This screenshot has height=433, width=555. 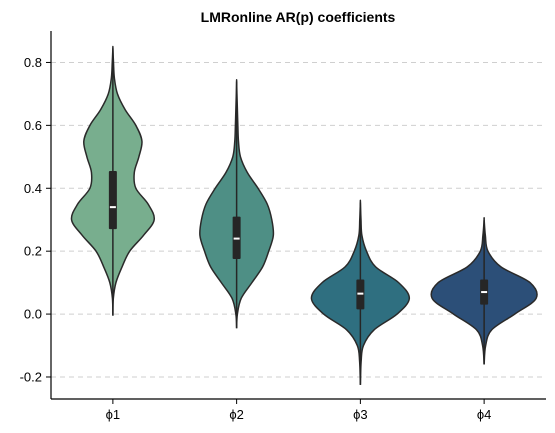 What do you see at coordinates (113, 414) in the screenshot?
I see `x-tick-label: ϕ1` at bounding box center [113, 414].